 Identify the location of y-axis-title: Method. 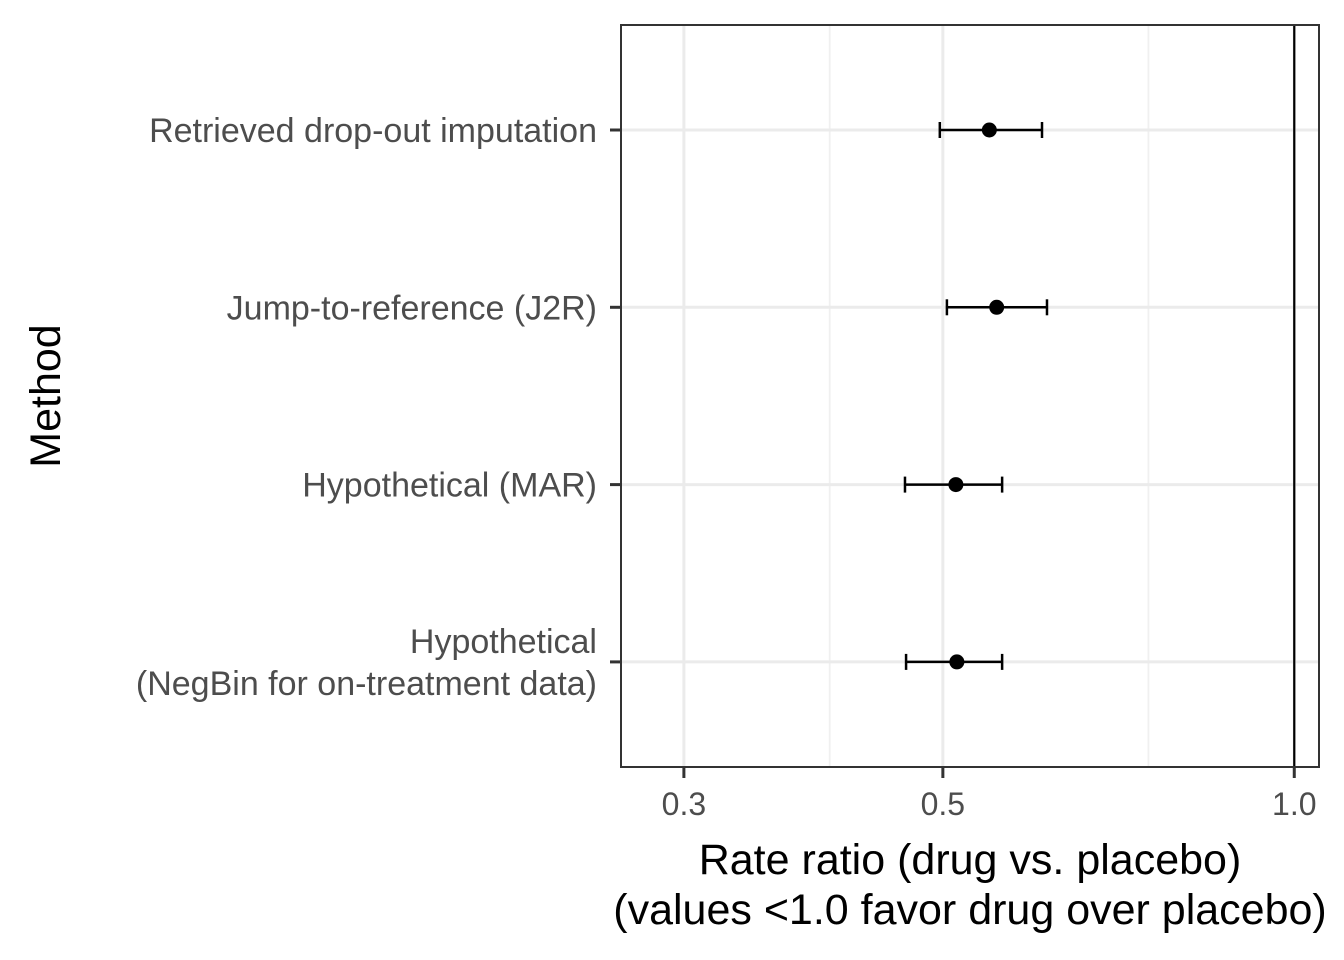
(46, 395).